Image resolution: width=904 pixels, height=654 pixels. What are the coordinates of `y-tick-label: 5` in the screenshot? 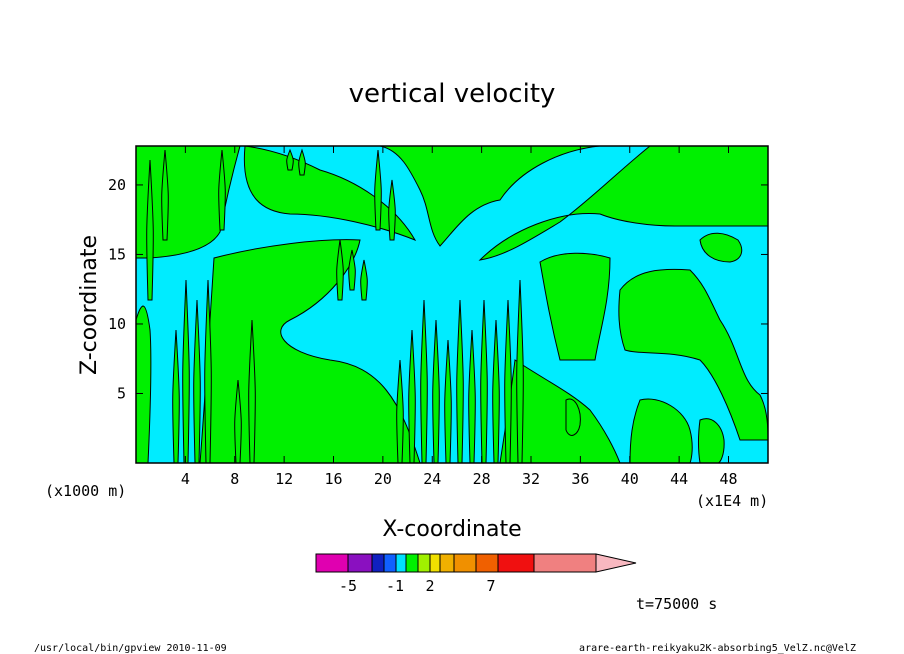 It's located at (121, 393).